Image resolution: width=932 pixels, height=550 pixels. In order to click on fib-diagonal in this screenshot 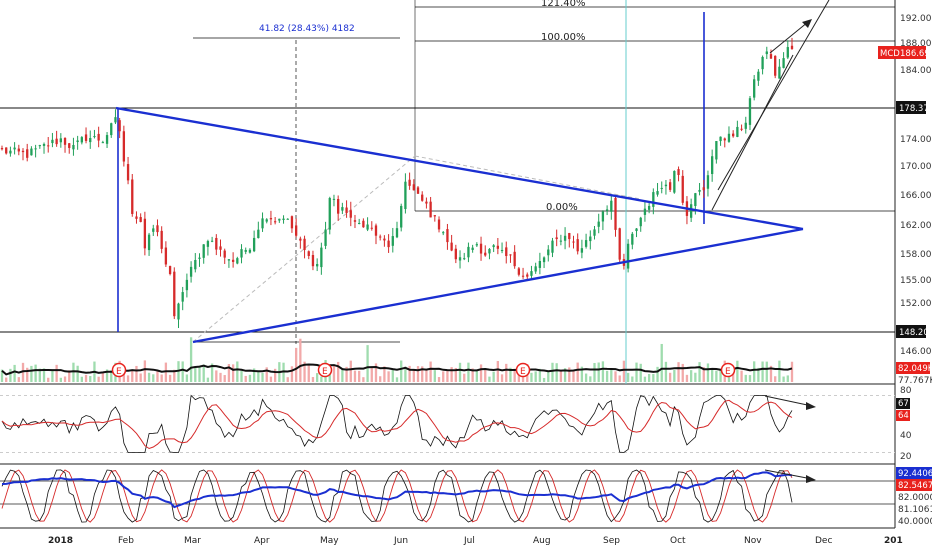, I will do `click(304, 249)`.